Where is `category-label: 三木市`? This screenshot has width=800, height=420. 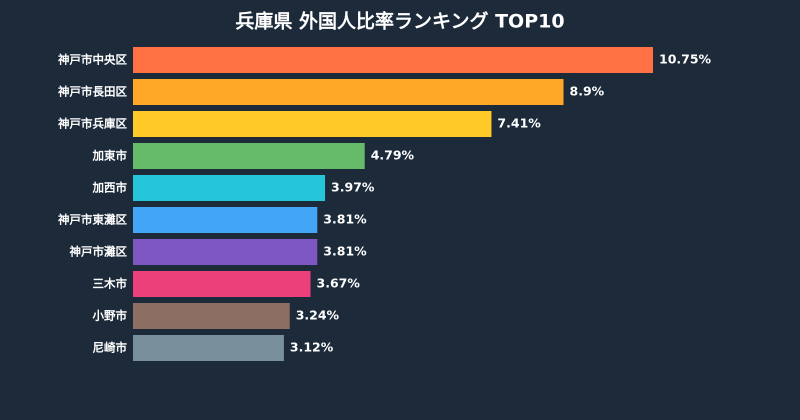 category-label: 三木市 is located at coordinates (110, 284).